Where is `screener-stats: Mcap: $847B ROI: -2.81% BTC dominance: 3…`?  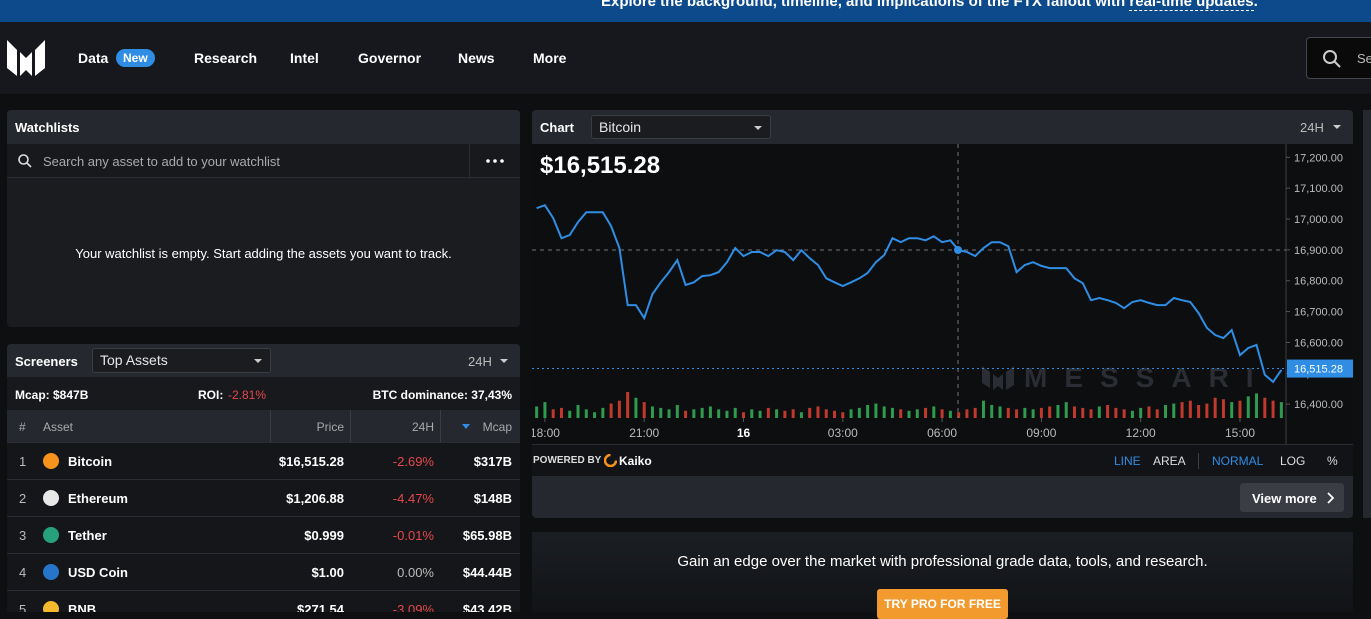
screener-stats: Mcap: $847B ROI: -2.81% BTC dominance: 3… is located at coordinates (263, 393).